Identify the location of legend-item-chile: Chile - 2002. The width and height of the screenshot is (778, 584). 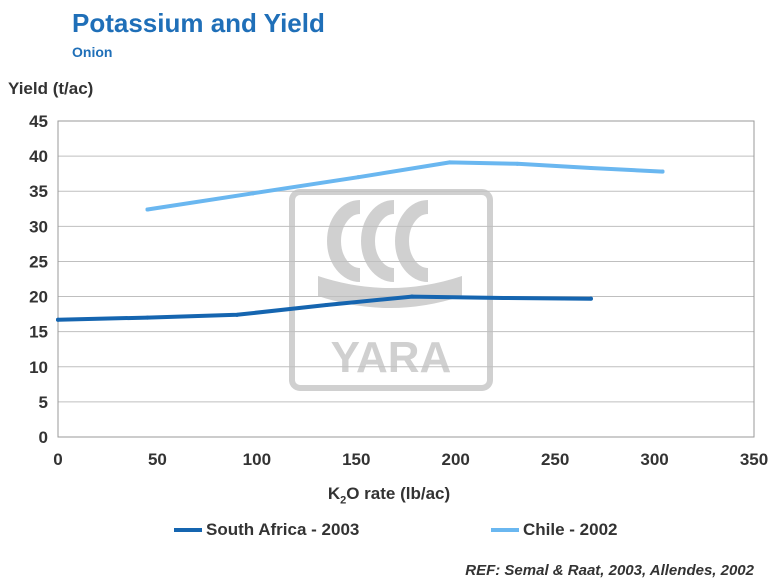
(554, 530).